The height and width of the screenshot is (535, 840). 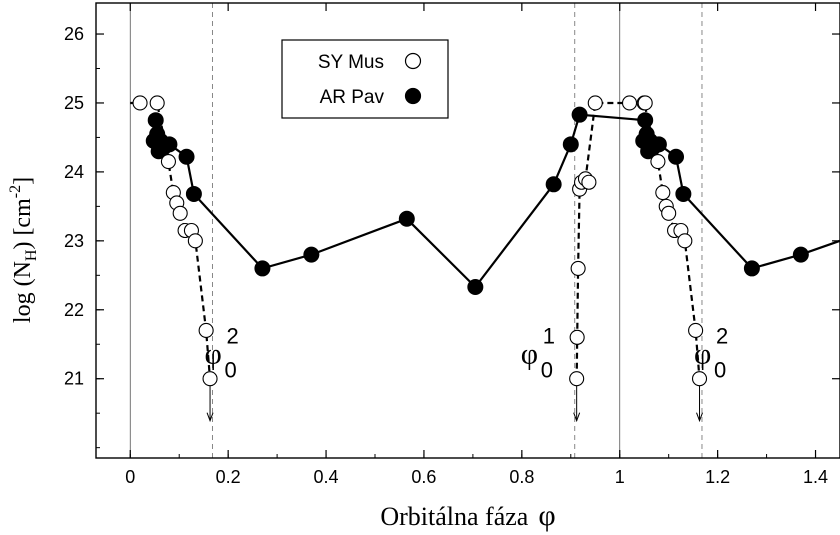 What do you see at coordinates (467, 515) in the screenshot?
I see `x-axis-title: Orbitálna fáza φ` at bounding box center [467, 515].